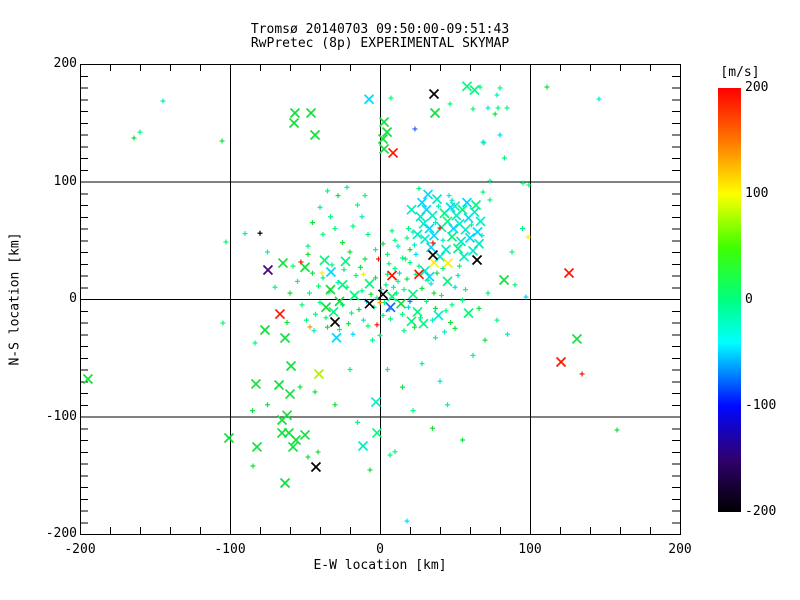  I want to click on y-tick-label: 0, so click(73, 298).